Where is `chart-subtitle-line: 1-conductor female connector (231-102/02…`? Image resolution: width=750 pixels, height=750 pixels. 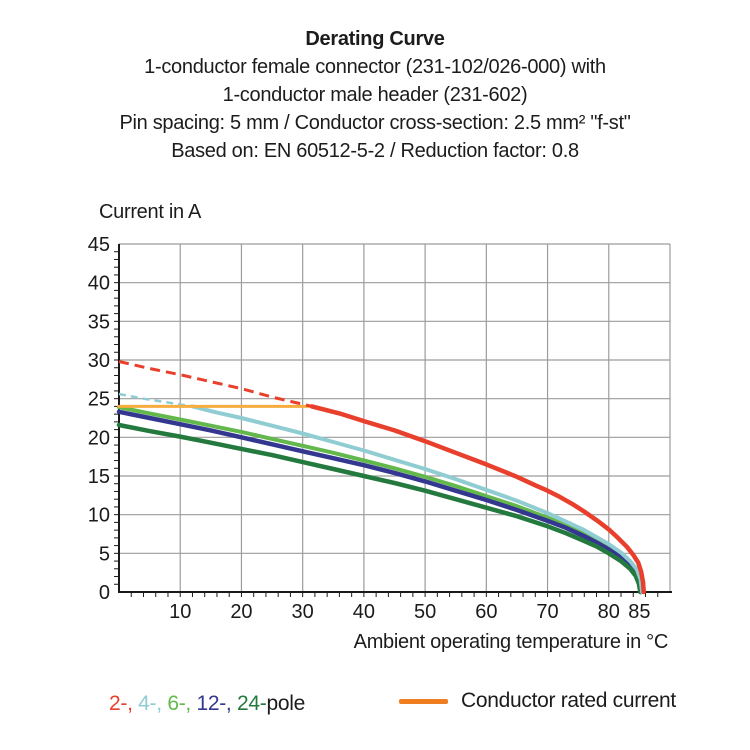
chart-subtitle-line: 1-conductor female connector (231-102/02… is located at coordinates (375, 67).